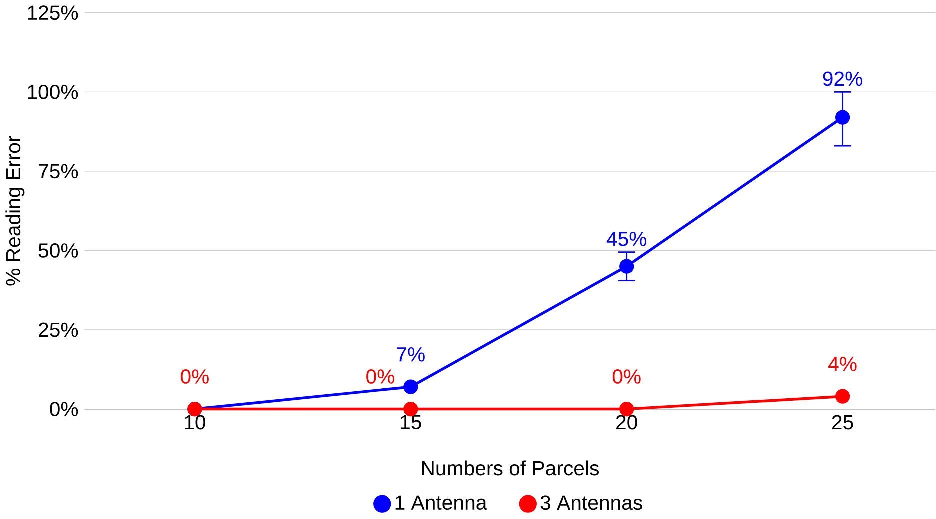 The width and height of the screenshot is (936, 519). I want to click on data-label: 92%, so click(842, 79).